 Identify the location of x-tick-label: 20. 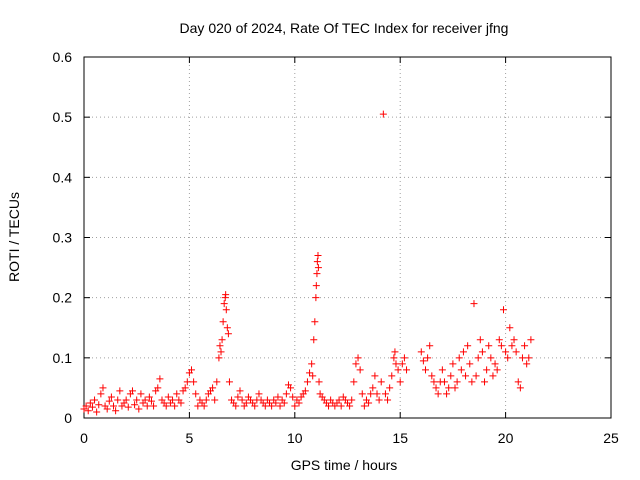
(506, 438).